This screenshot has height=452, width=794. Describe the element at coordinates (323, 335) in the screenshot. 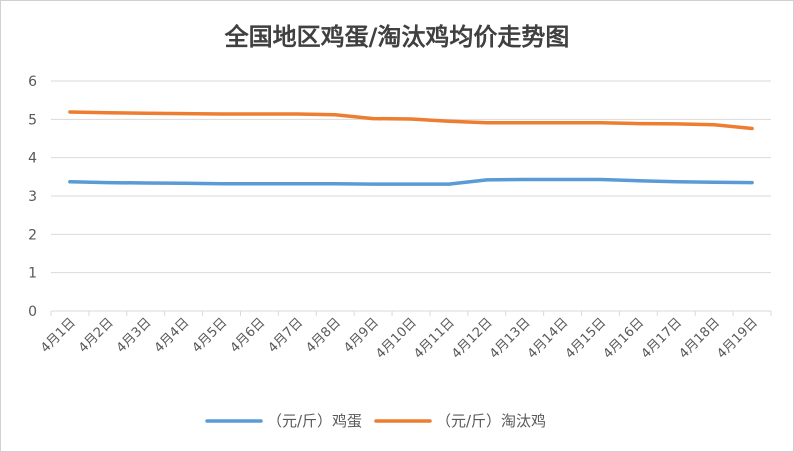

I see `x-tick-label: 4月8日` at that location.